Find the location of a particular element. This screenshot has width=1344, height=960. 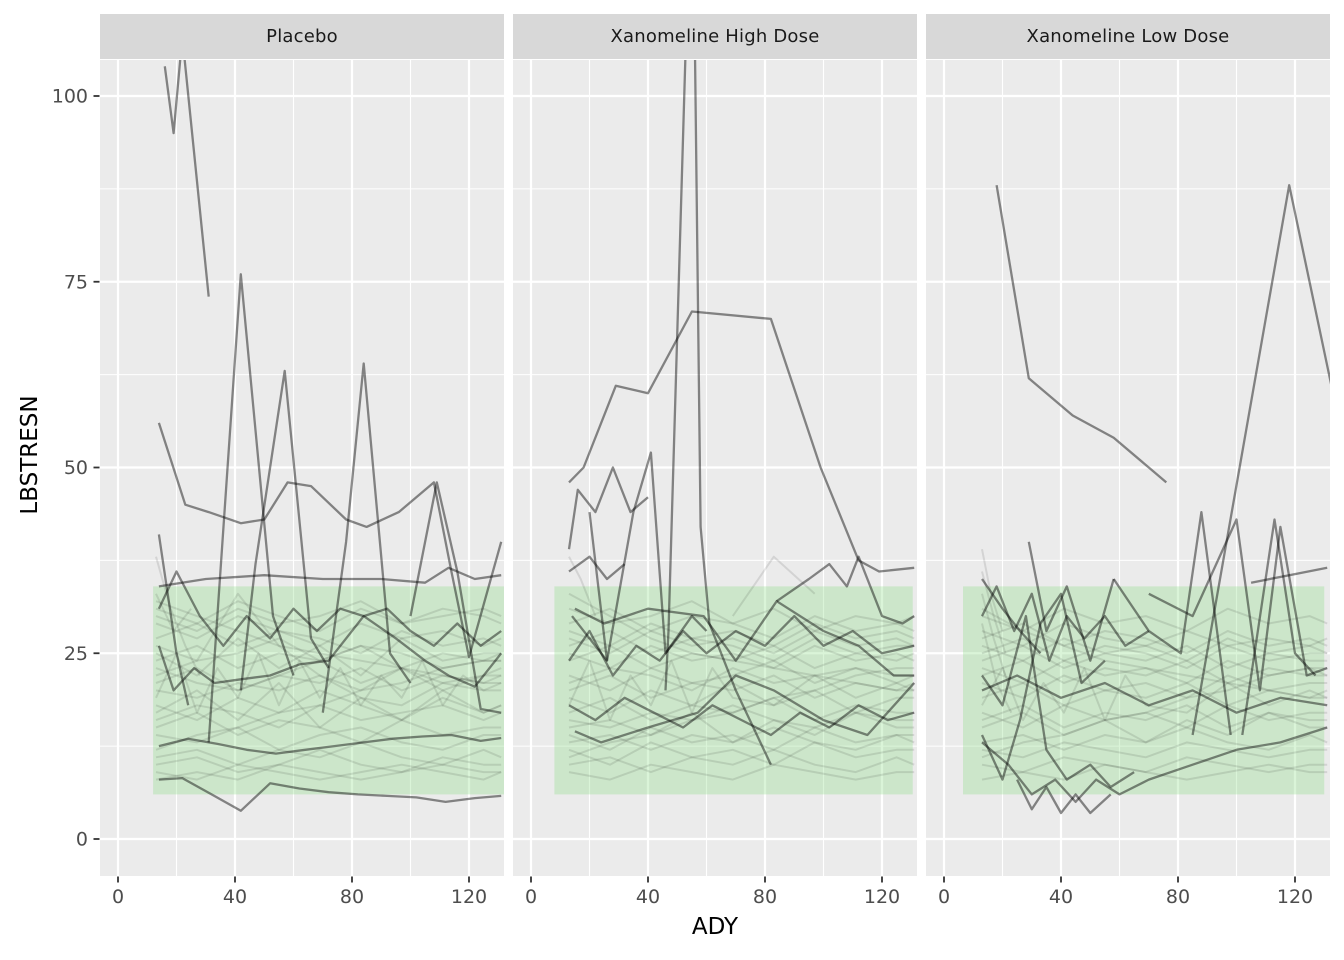

y-axis-title: LBSTRESN is located at coordinates (30, 455).